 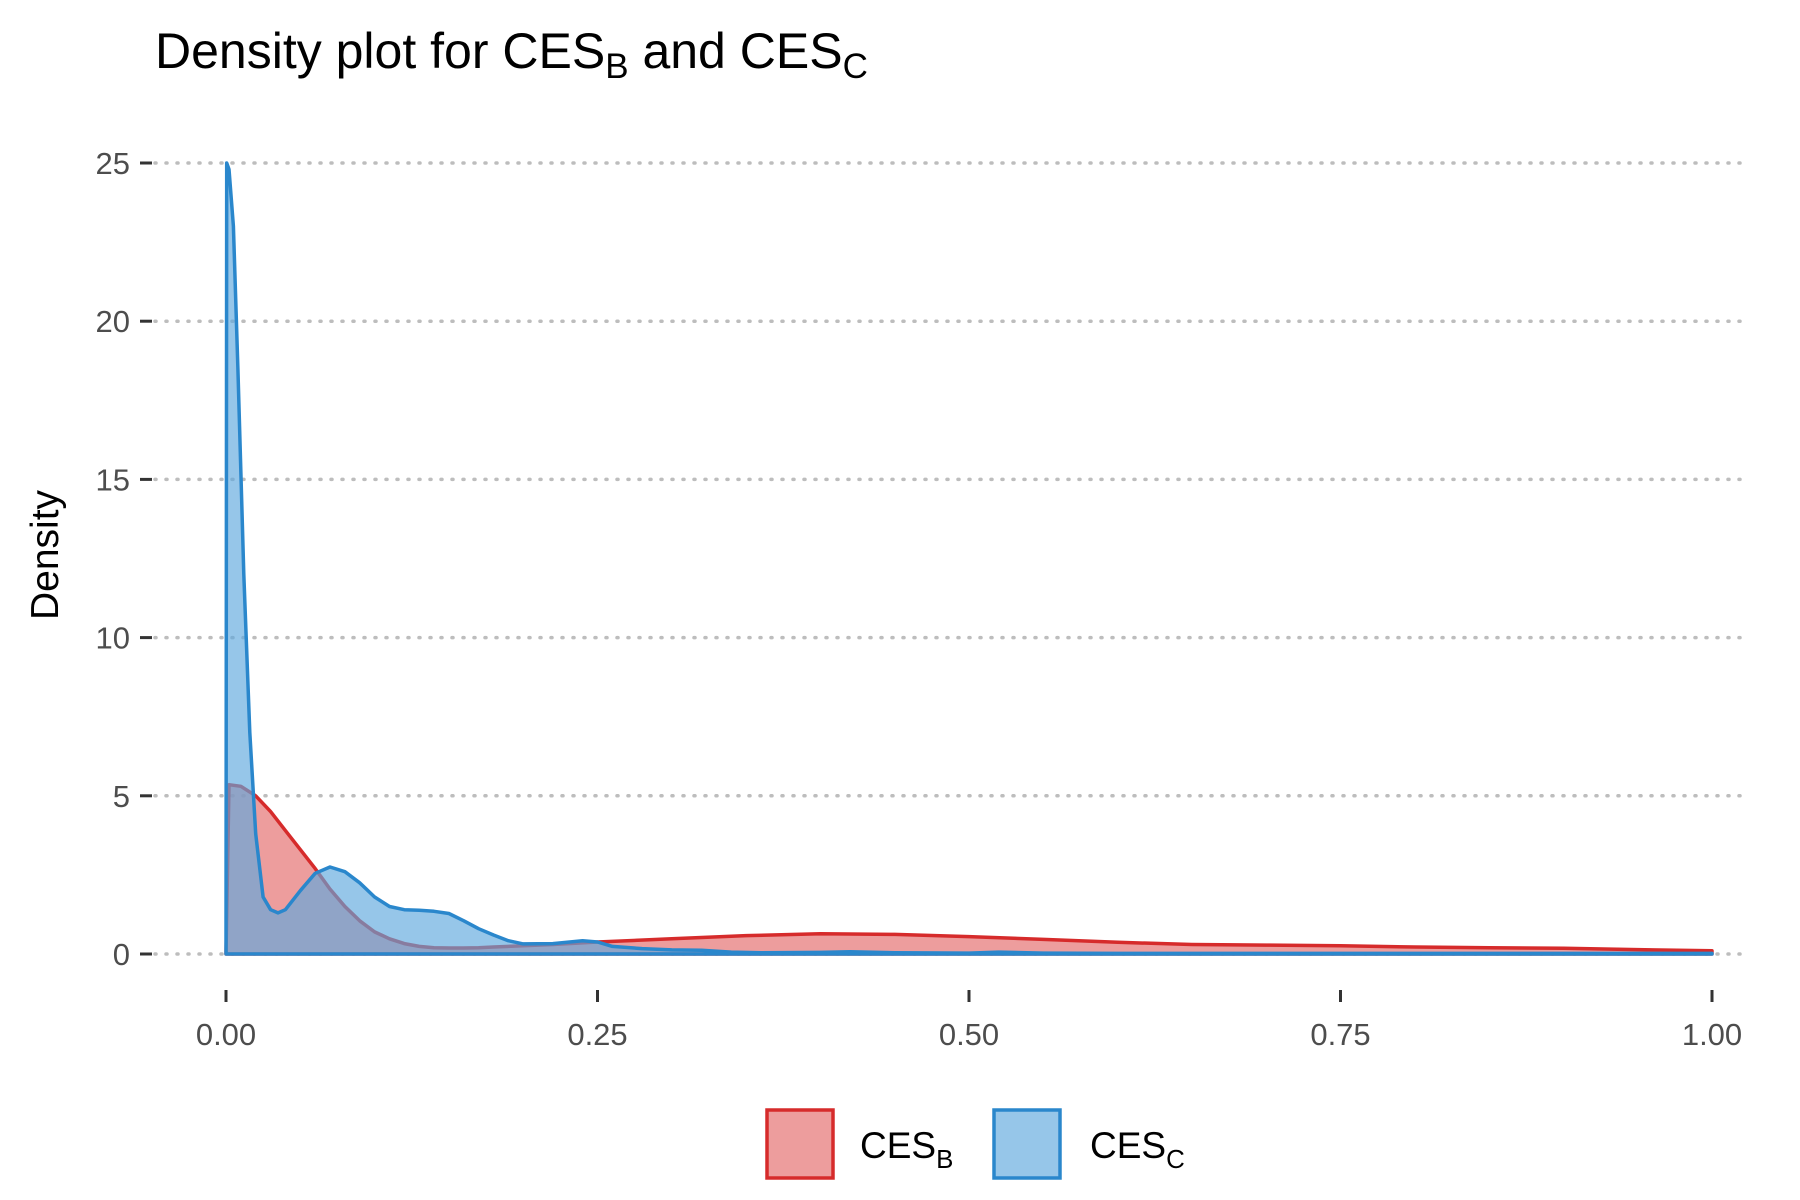 I want to click on x-tick-label: 0.00, so click(x=226, y=1034).